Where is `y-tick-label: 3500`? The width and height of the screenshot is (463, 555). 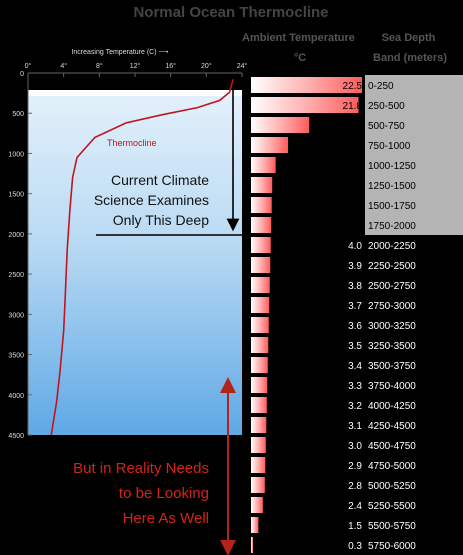
y-tick-label: 3500 is located at coordinates (16, 356).